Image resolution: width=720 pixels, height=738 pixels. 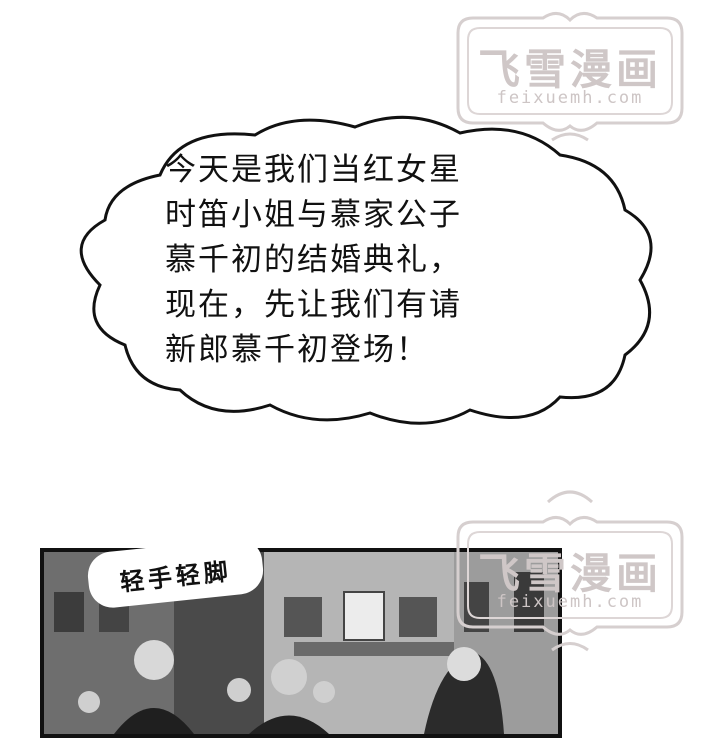 I want to click on watermark-bottom: 飞雪漫画 feixuemh.com, so click(x=570, y=572).